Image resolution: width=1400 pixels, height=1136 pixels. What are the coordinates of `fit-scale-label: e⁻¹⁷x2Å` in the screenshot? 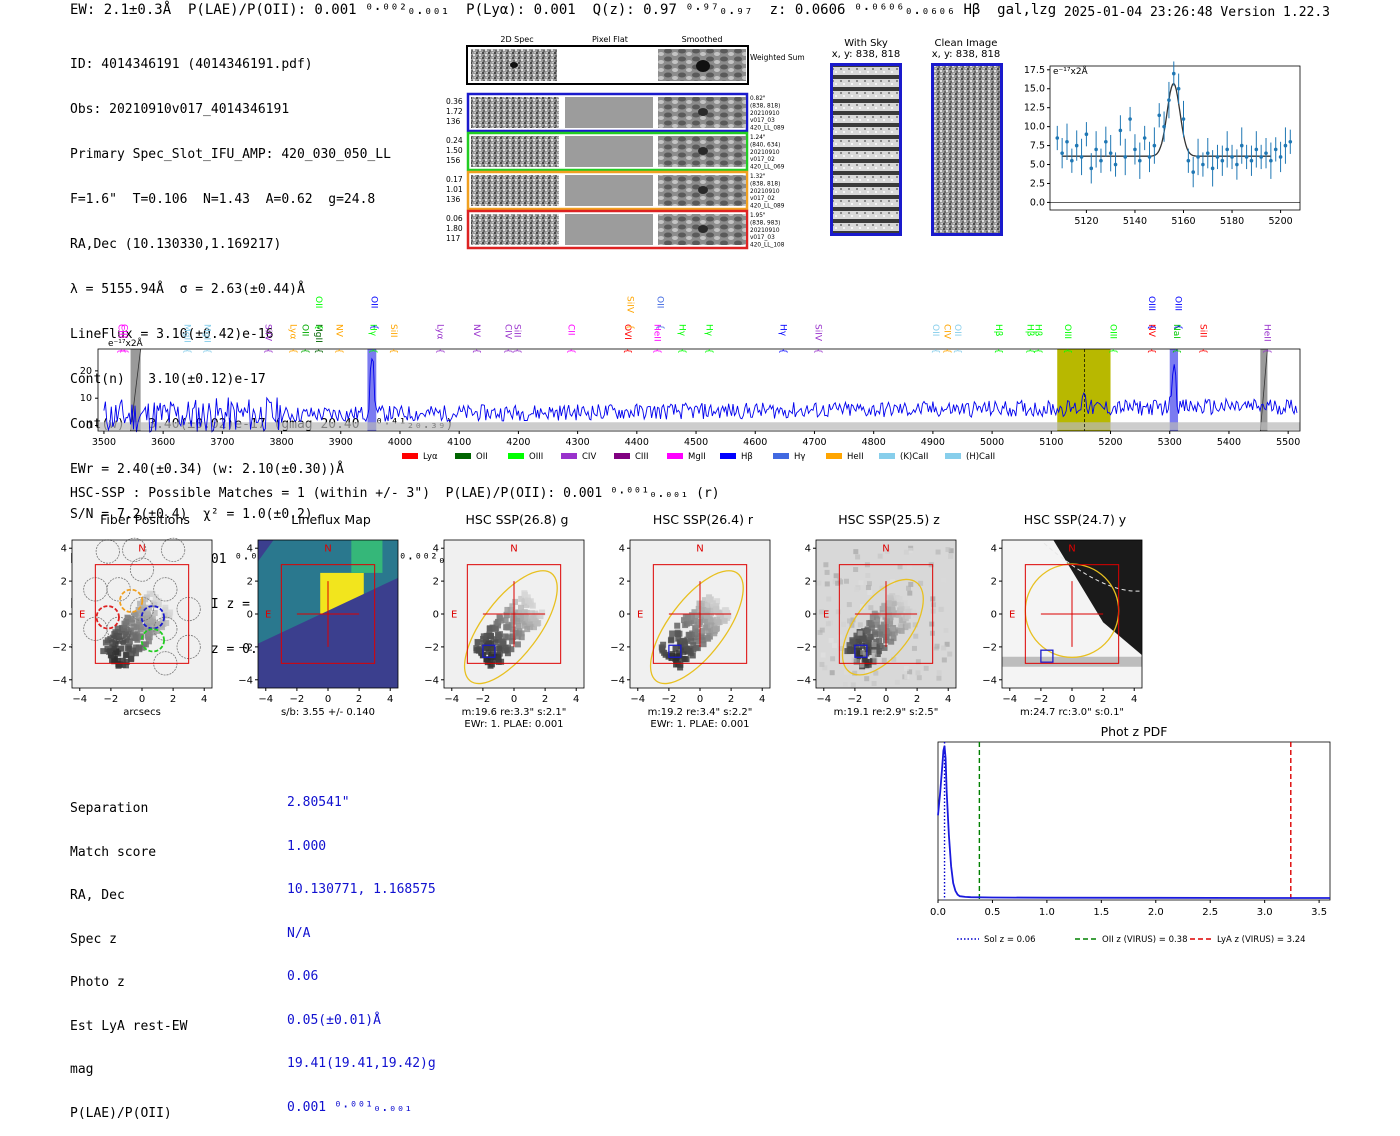 It's located at (1071, 71).